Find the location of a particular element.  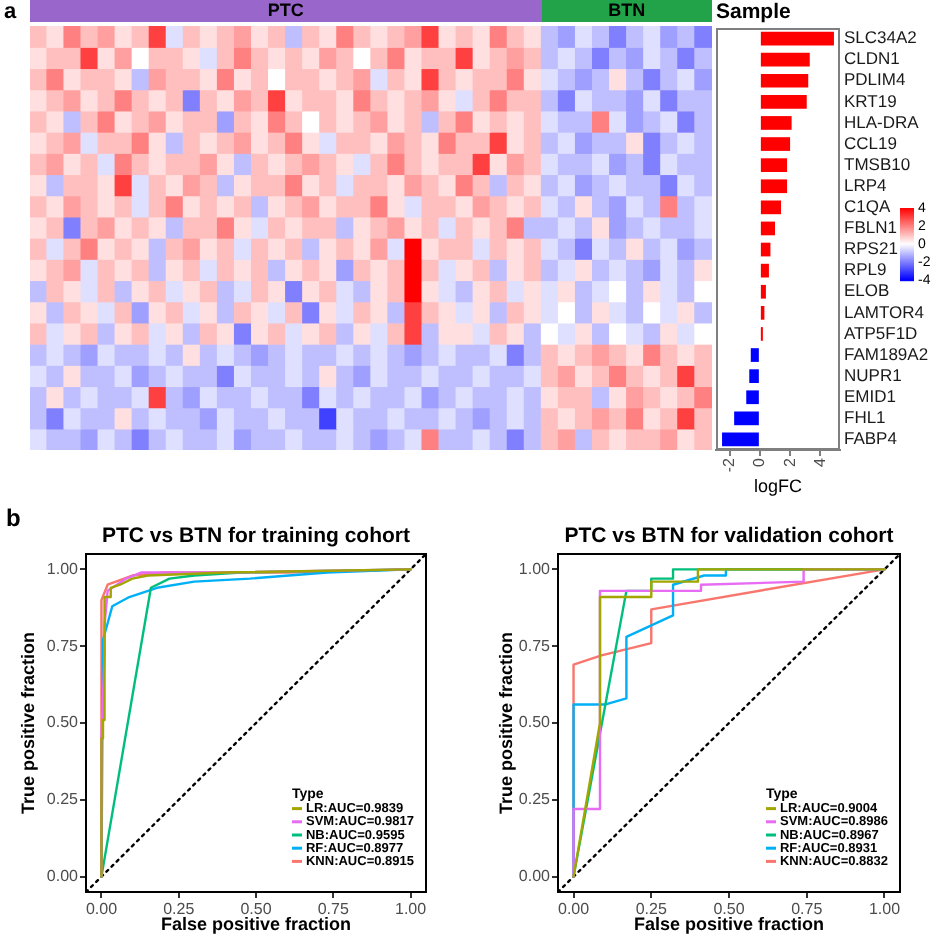

x-tick-label: -2 is located at coordinates (729, 464).